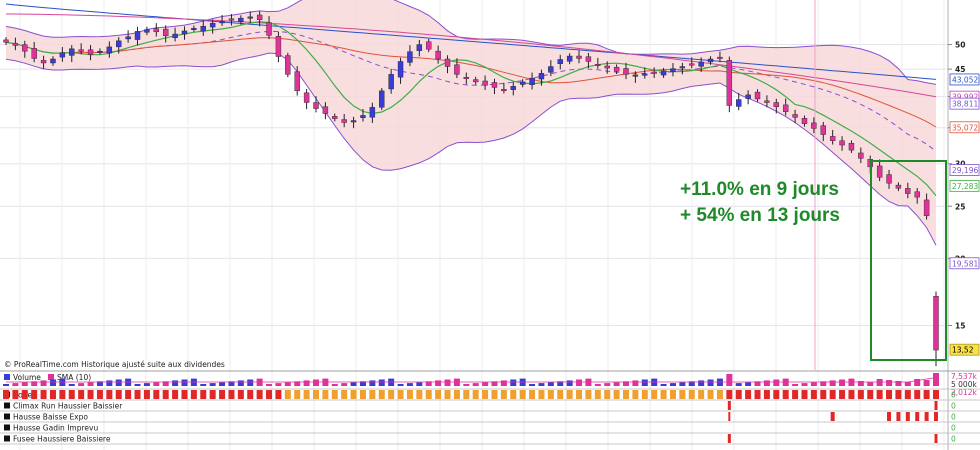 This screenshot has width=980, height=450. I want to click on price-tag-label: 43,052, so click(965, 79).